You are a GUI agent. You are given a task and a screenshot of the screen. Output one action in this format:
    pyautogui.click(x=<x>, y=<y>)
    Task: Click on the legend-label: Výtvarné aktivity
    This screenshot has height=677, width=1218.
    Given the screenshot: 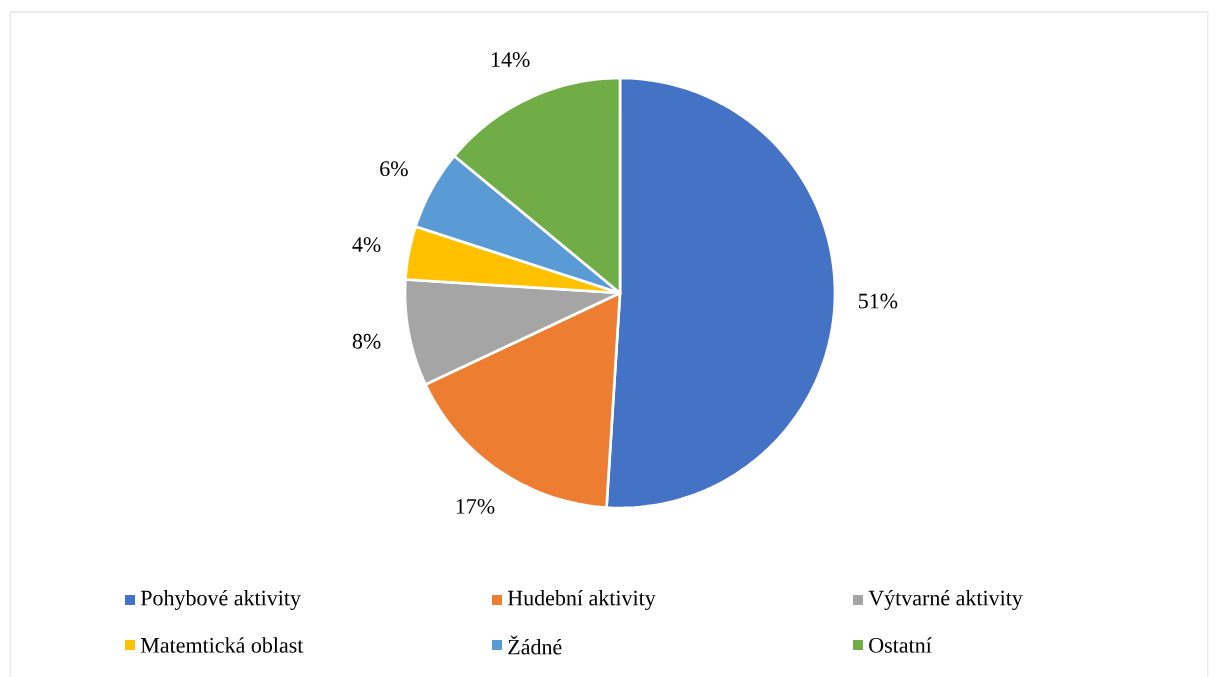 What is the action you would take?
    pyautogui.click(x=945, y=600)
    